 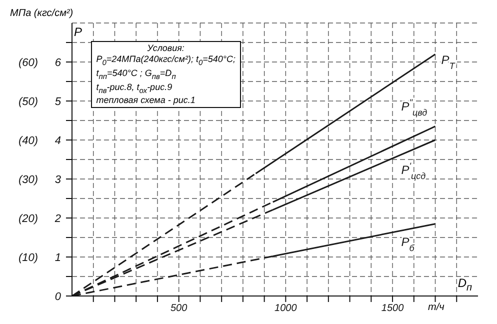 I want to click on x-tick-label: 500, so click(x=179, y=308).